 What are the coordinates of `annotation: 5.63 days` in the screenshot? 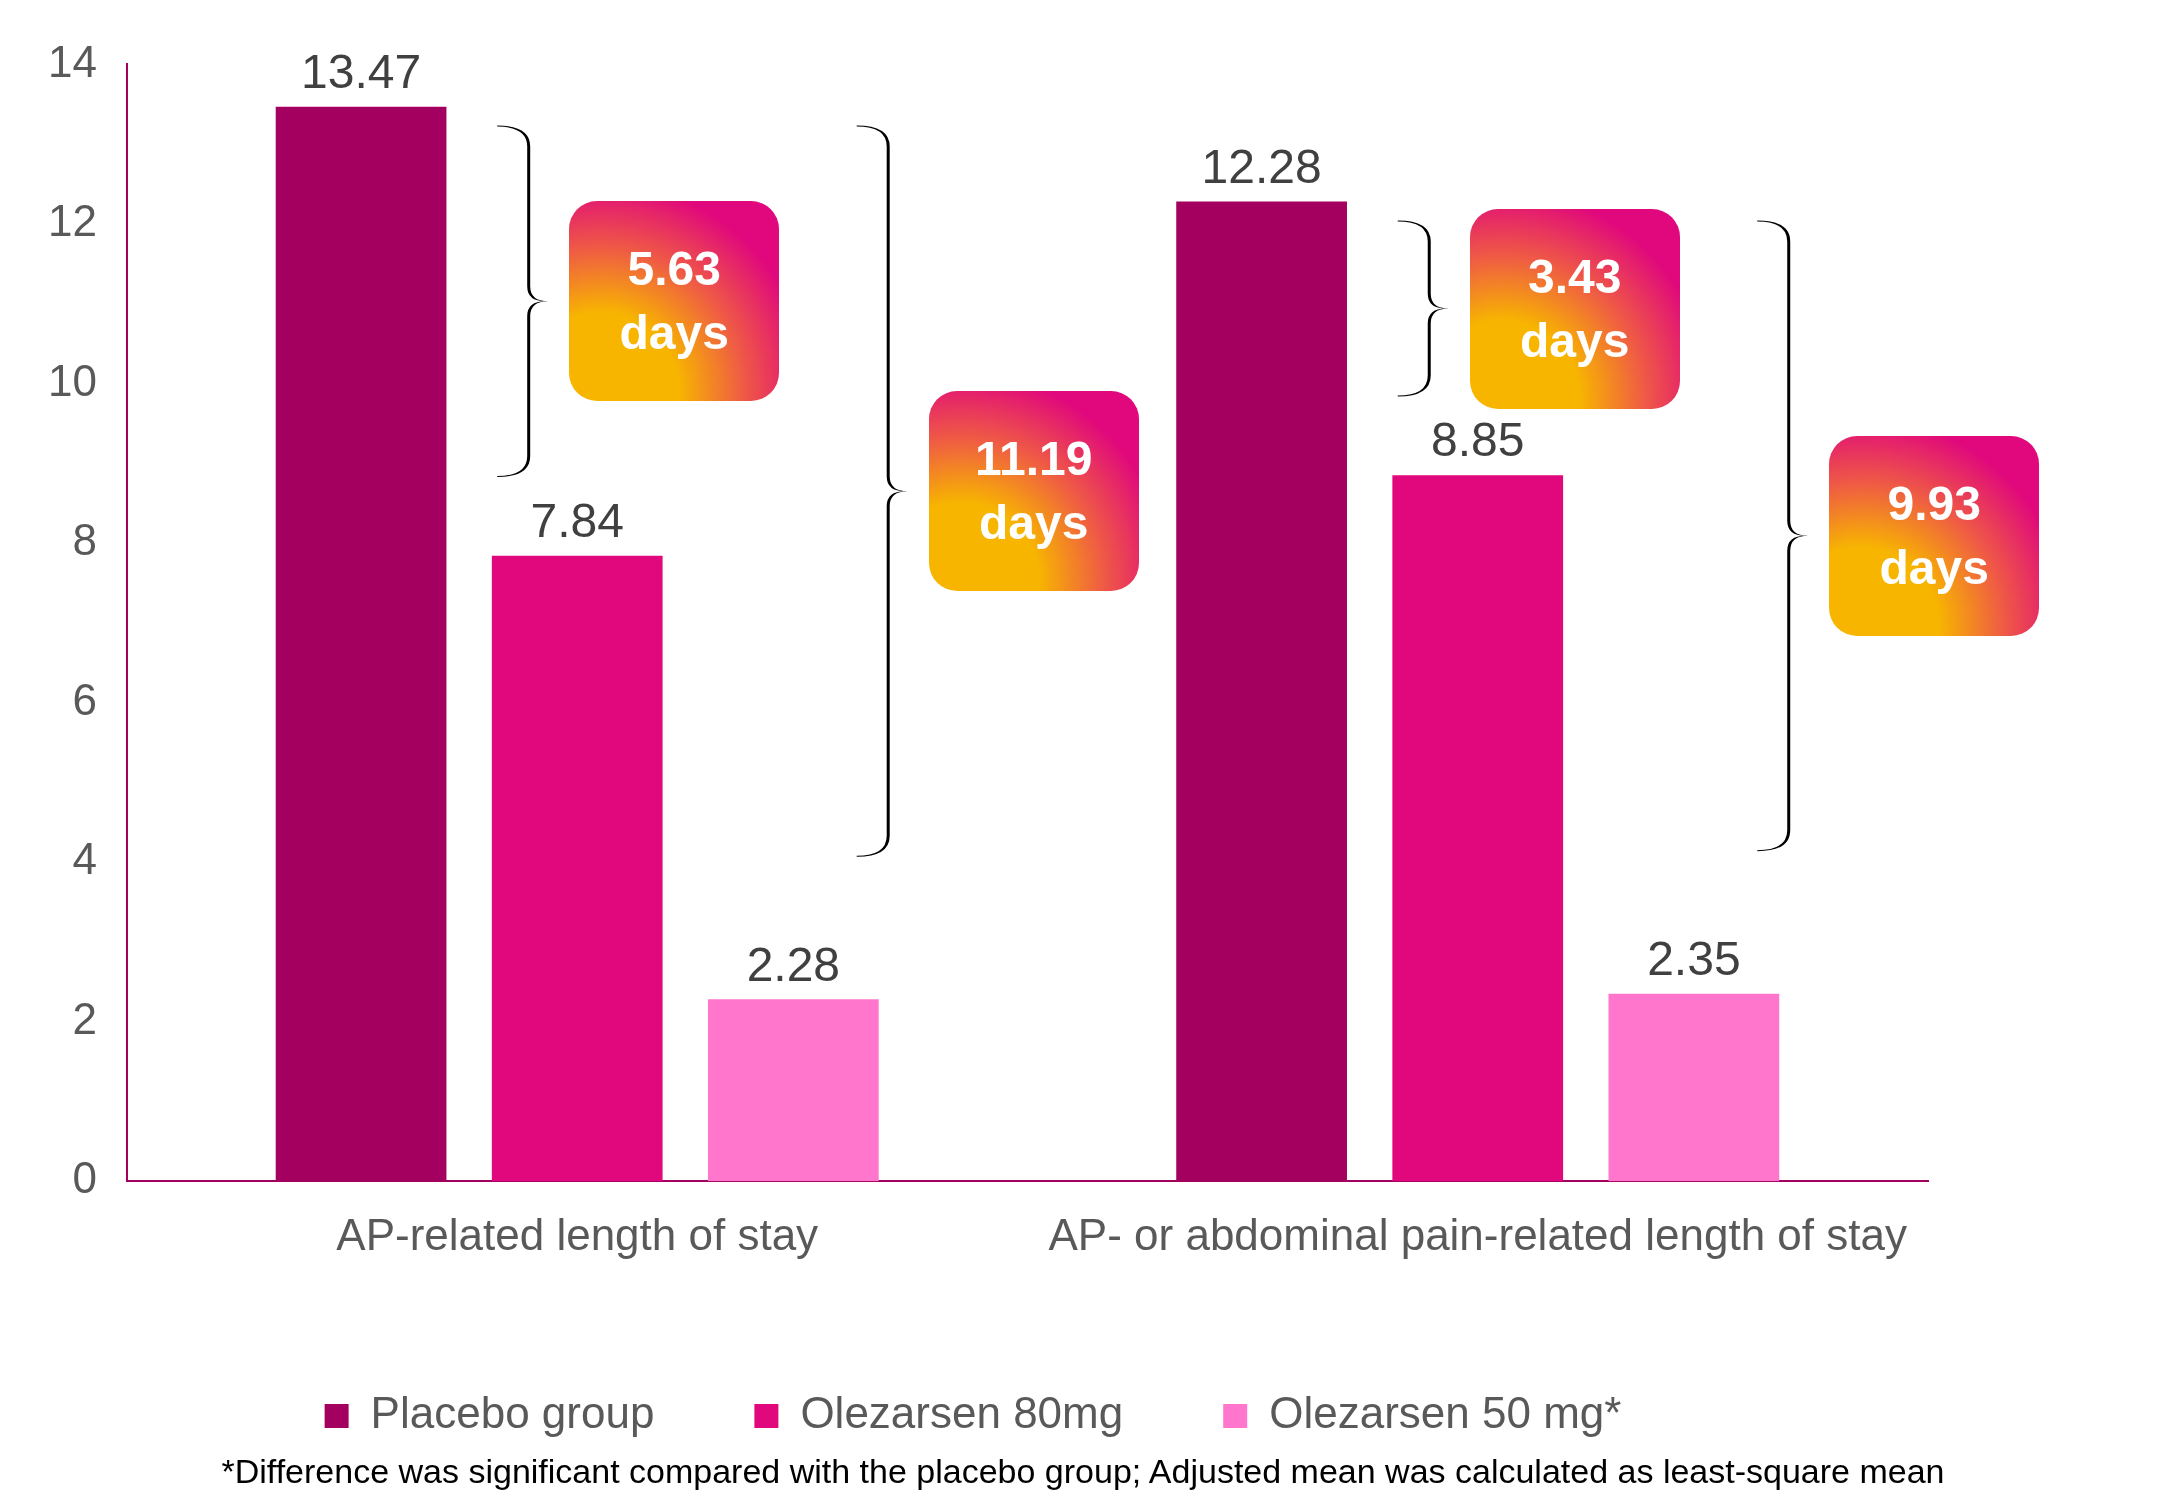 It's located at (674, 301).